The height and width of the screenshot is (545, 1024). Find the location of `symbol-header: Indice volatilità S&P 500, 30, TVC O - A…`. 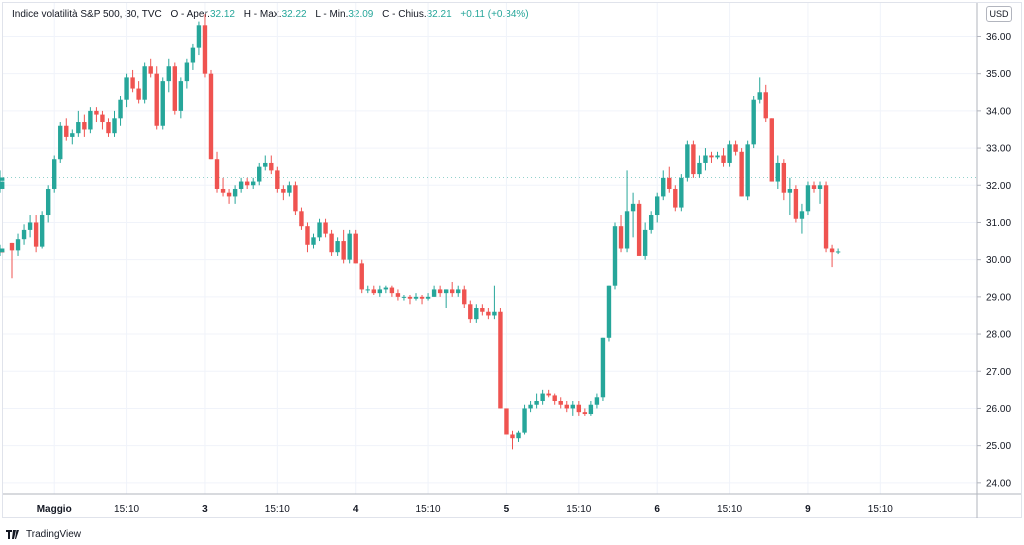

symbol-header: Indice volatilità S&P 500, 30, TVC O - A… is located at coordinates (270, 15).